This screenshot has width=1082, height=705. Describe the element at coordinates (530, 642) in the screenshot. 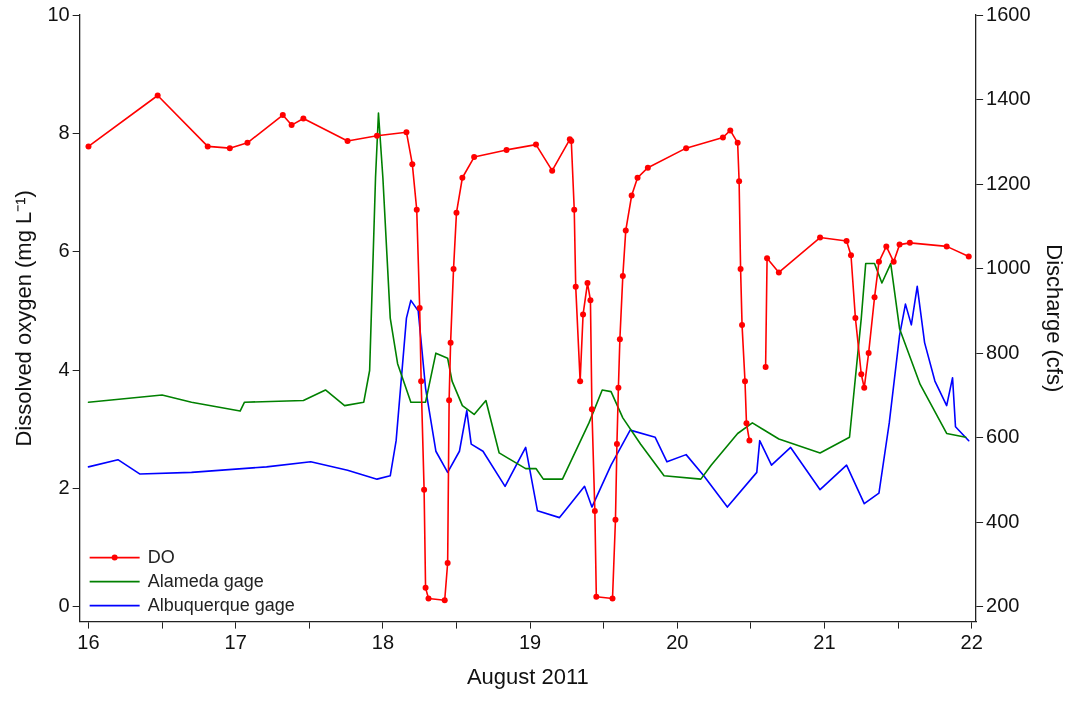

I see `x-tick-label: 19` at that location.